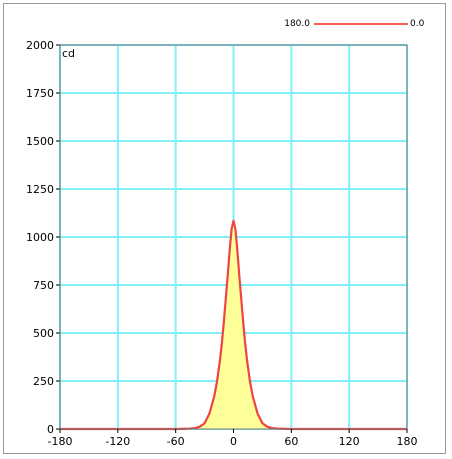 This screenshot has width=452, height=459. What do you see at coordinates (349, 441) in the screenshot?
I see `x-tick-label-5: 120` at bounding box center [349, 441].